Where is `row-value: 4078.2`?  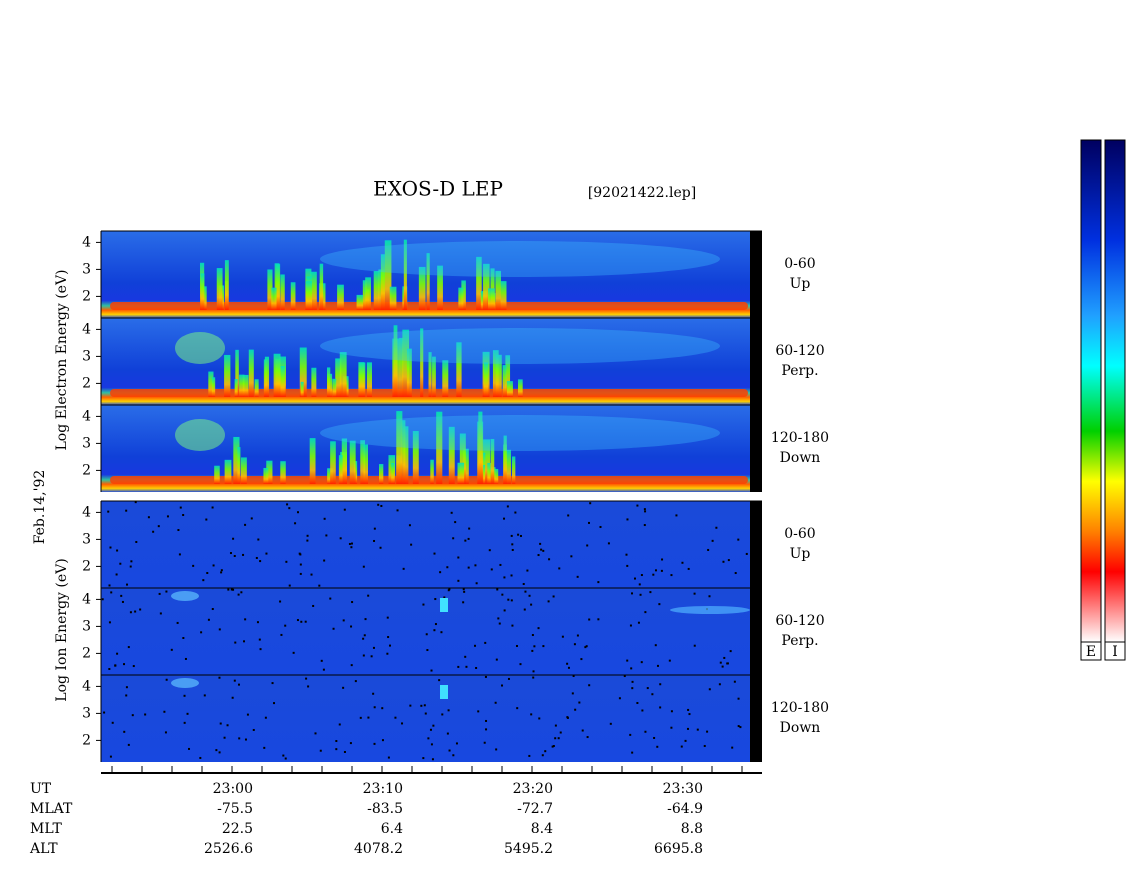
row-value: 4078.2 is located at coordinates (378, 849).